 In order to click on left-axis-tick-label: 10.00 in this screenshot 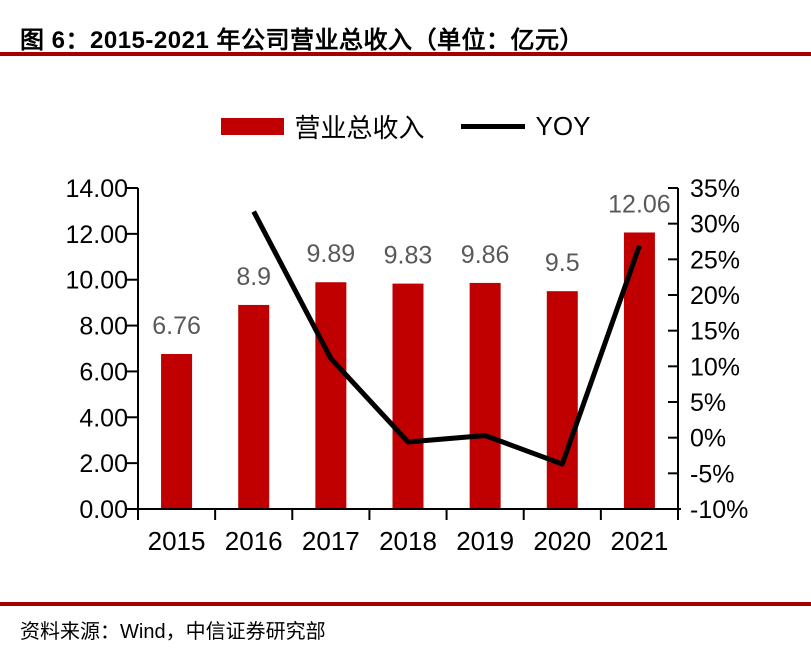, I will do `click(96, 281)`.